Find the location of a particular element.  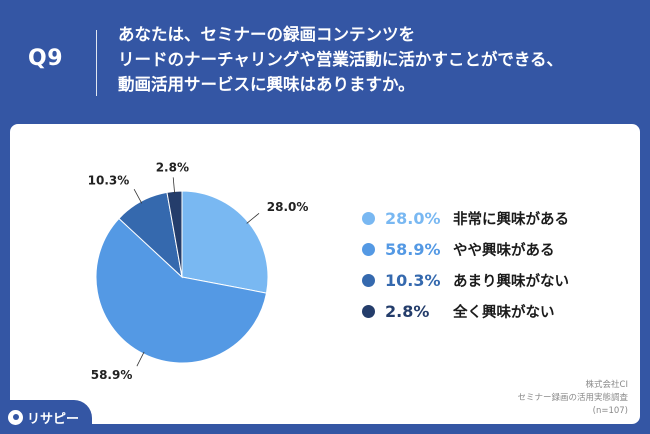

legend-value: 58.9% is located at coordinates (413, 249).